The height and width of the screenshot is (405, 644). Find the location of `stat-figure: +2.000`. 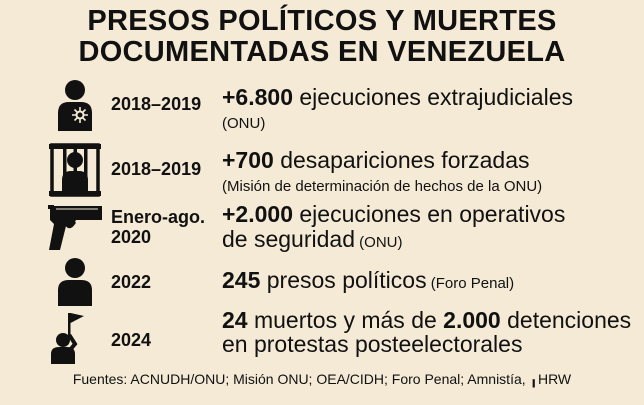

stat-figure: +2.000 is located at coordinates (257, 214).